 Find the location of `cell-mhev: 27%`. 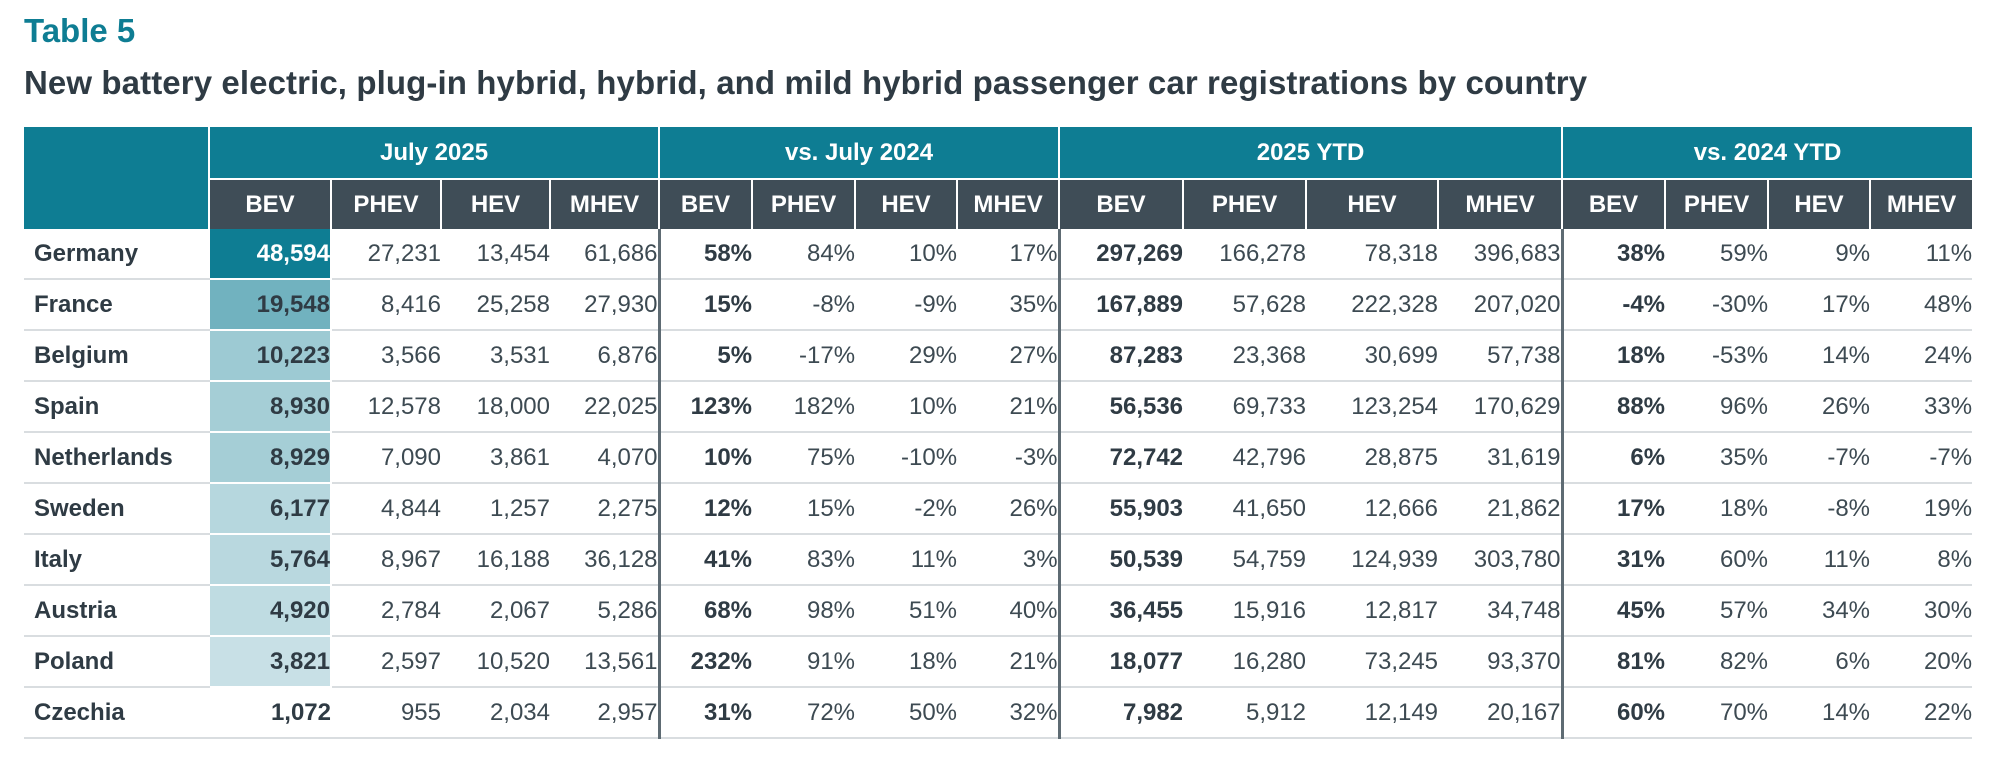

cell-mhev: 27% is located at coordinates (1008, 356).